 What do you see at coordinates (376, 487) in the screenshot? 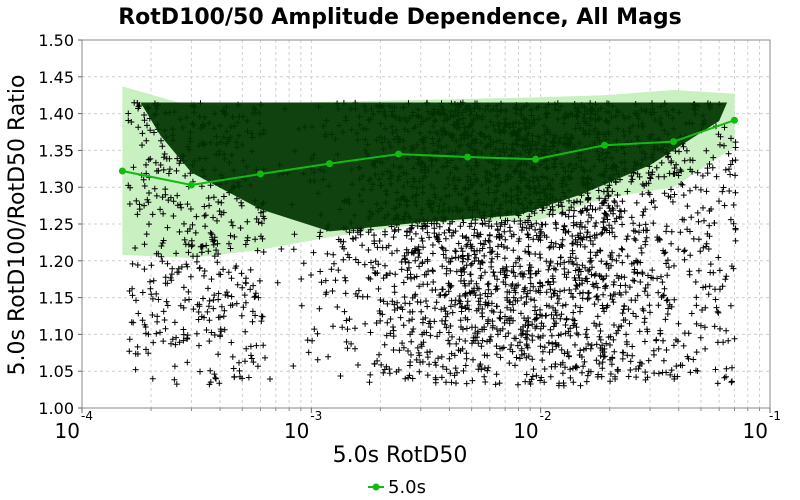
I see `legend-marker` at bounding box center [376, 487].